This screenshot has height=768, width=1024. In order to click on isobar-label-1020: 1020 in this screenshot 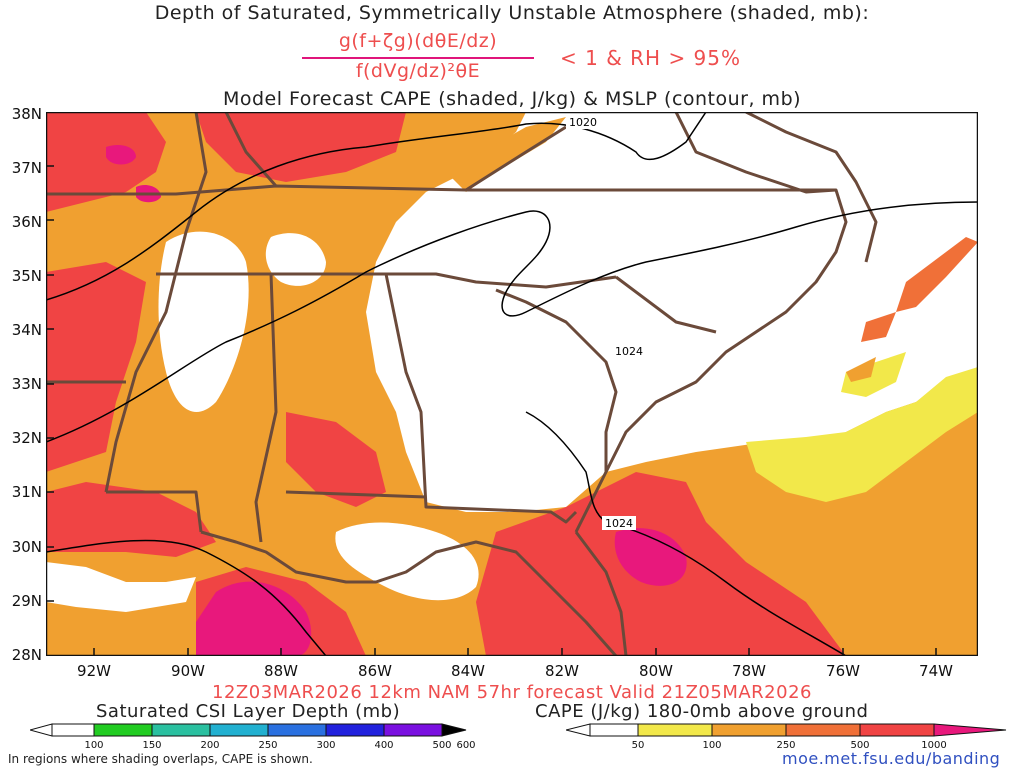, I will do `click(583, 122)`.